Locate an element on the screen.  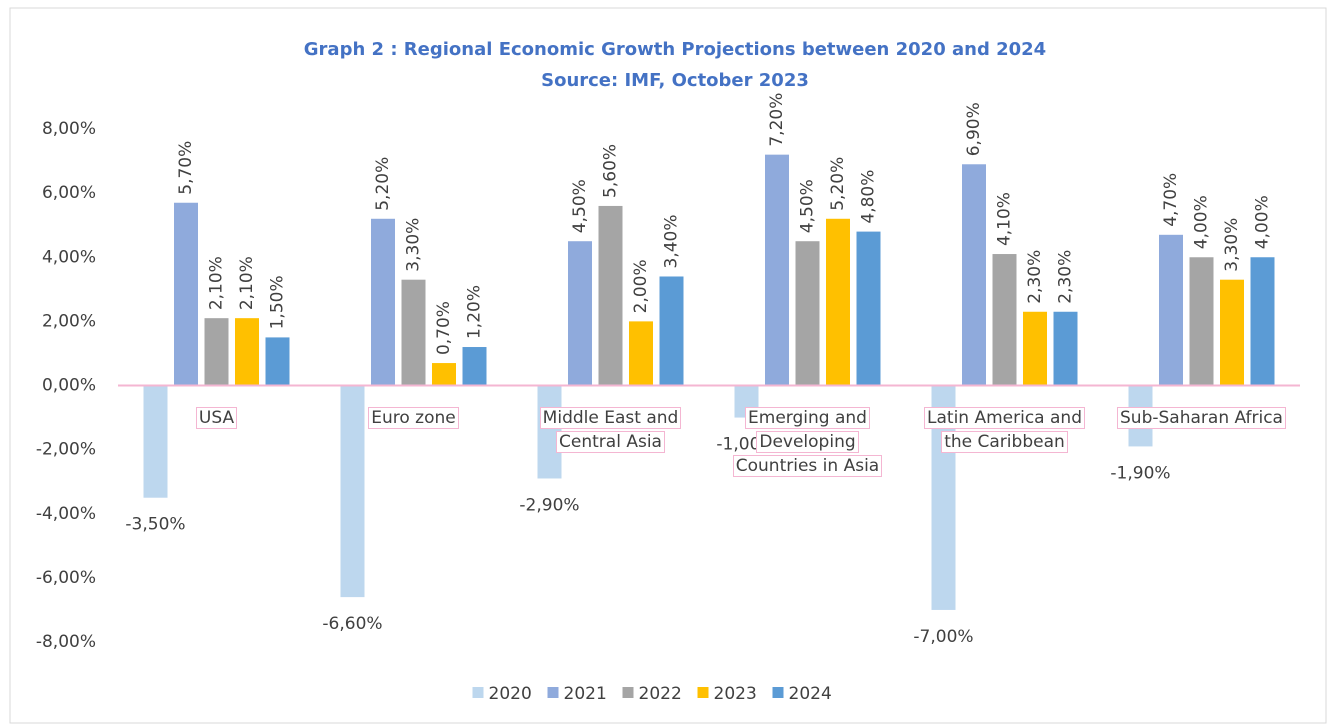
data-label: -2,90% is located at coordinates (549, 505).